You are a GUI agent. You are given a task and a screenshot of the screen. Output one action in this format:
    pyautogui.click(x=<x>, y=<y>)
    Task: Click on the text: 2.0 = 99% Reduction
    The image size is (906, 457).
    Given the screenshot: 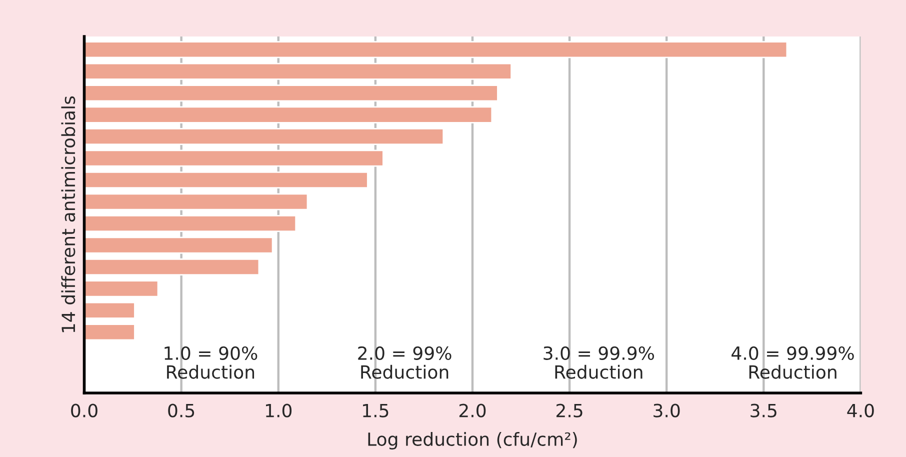 What is the action you would take?
    pyautogui.click(x=405, y=362)
    